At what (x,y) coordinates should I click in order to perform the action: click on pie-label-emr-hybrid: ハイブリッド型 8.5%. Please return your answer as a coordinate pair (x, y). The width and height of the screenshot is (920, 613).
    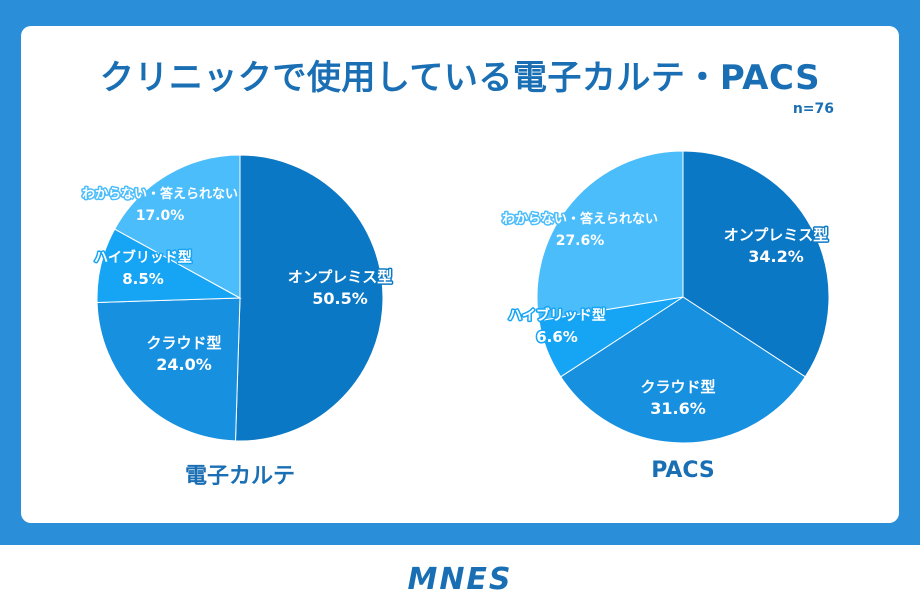
    Looking at the image, I should click on (143, 269).